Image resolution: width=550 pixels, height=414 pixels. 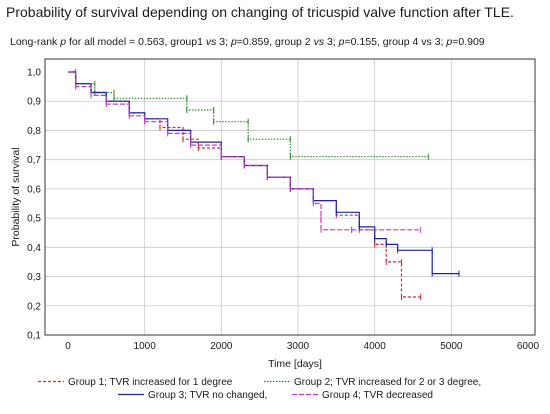 What do you see at coordinates (34, 160) in the screenshot?
I see `y-tick-label: 0,7` at bounding box center [34, 160].